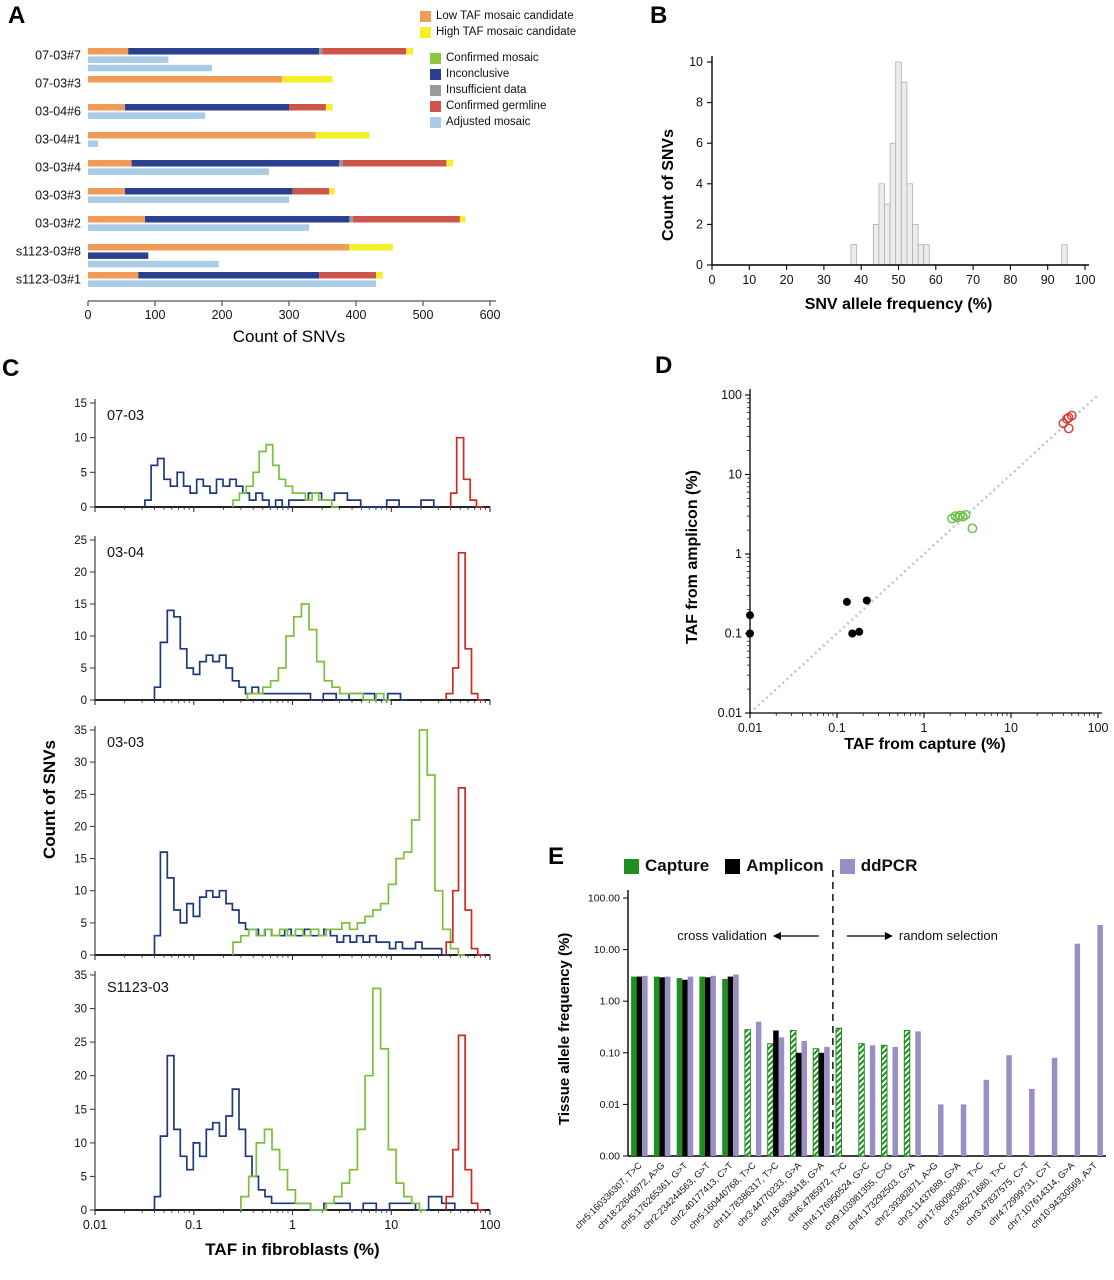 The height and width of the screenshot is (1280, 1114). I want to click on svg-text: 03-04#6, so click(58, 112).